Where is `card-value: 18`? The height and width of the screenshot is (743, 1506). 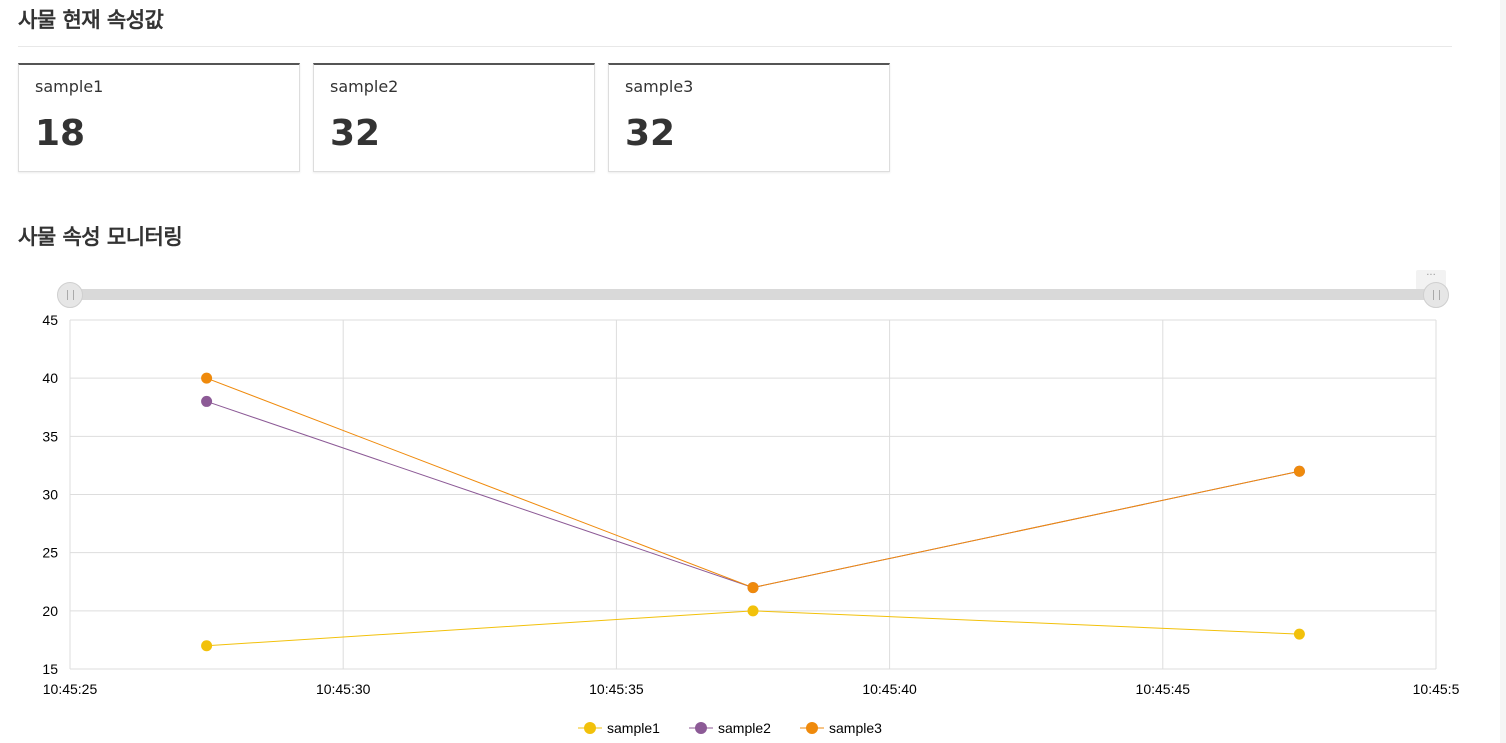 card-value: 18 is located at coordinates (60, 133).